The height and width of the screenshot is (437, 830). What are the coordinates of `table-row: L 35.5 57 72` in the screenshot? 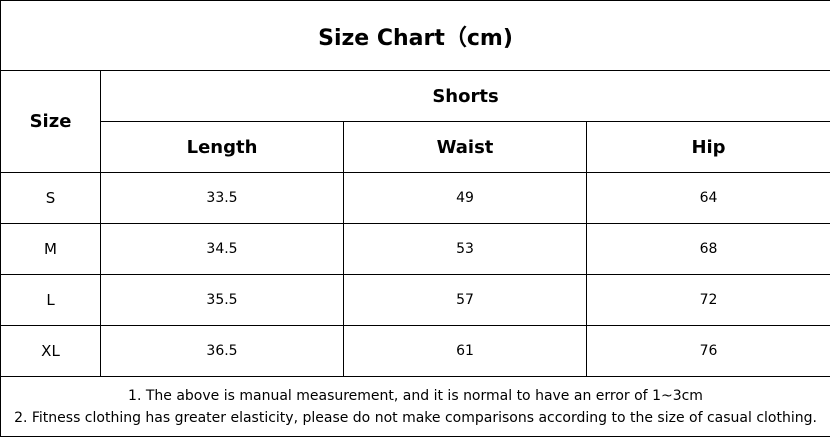 It's located at (415, 300).